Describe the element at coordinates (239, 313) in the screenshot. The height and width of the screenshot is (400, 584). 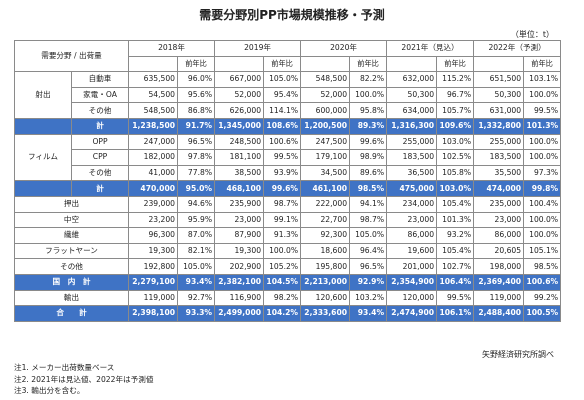
I see `volume-cell: 2,499,000` at that location.